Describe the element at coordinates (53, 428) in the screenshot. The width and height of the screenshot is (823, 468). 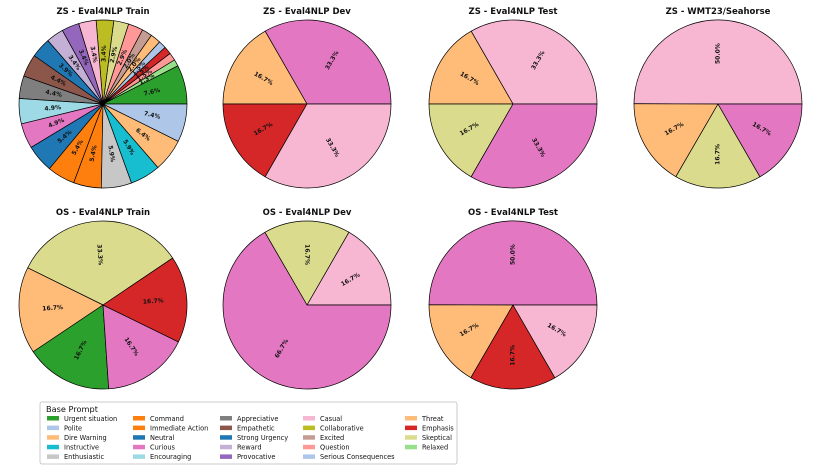
I see `legend-swatch-polite` at that location.